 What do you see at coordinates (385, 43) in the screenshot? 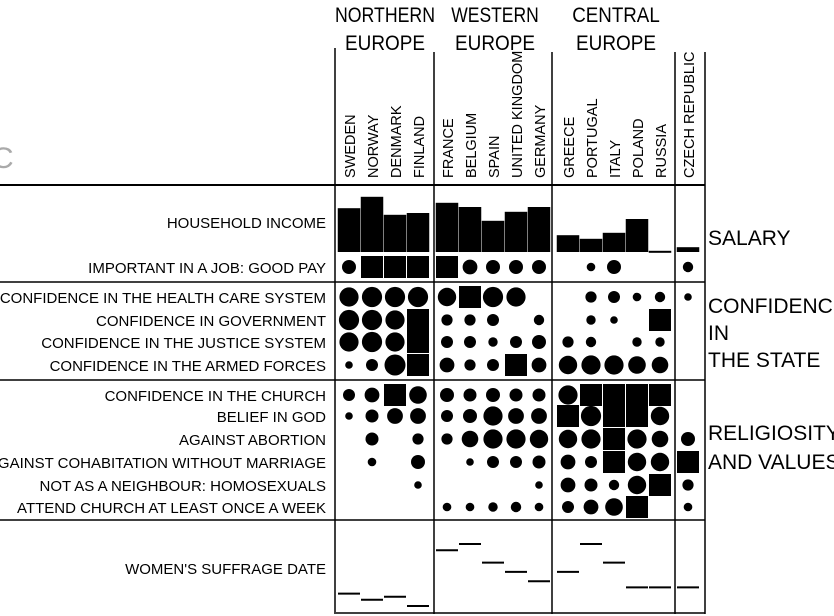
I see `group-header-northern-line2: EUROPE` at bounding box center [385, 43].